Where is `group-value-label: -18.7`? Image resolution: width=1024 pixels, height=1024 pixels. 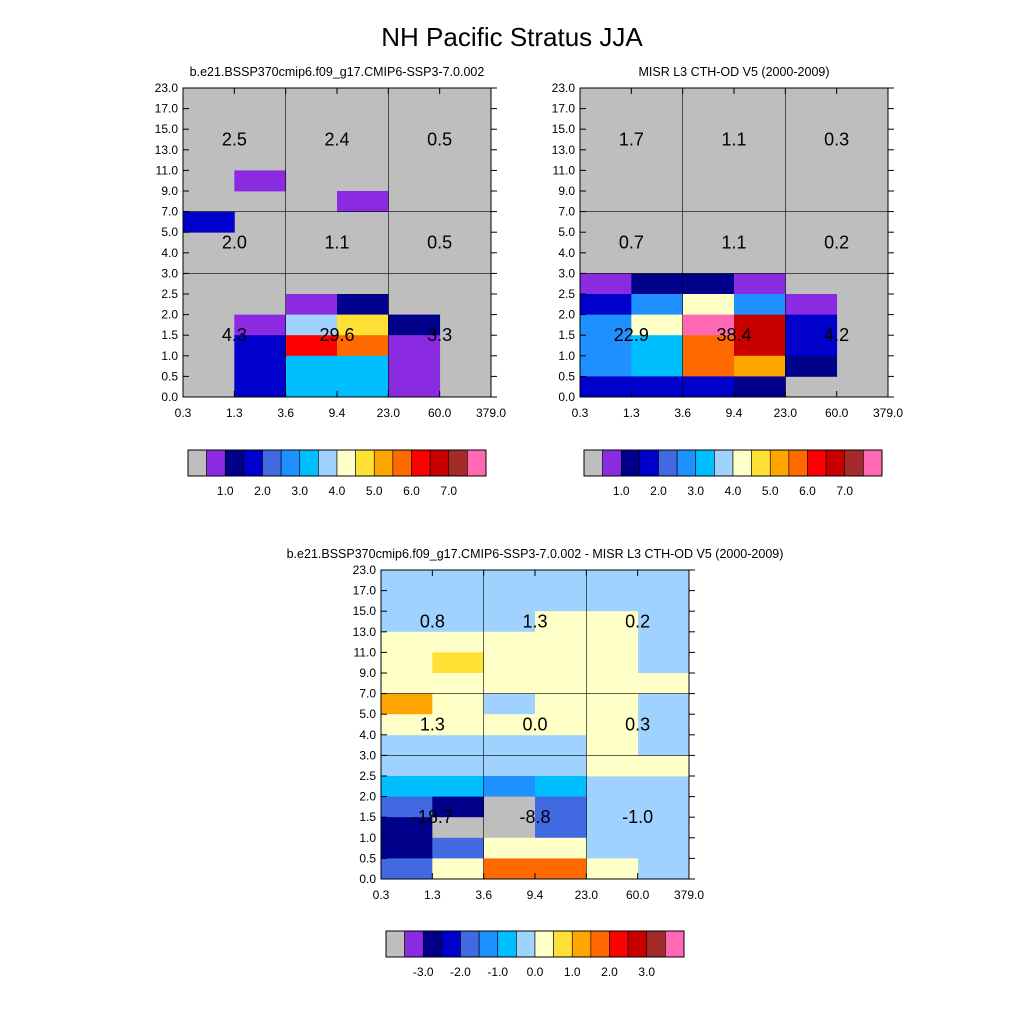
group-value-label: -18.7 is located at coordinates (432, 817).